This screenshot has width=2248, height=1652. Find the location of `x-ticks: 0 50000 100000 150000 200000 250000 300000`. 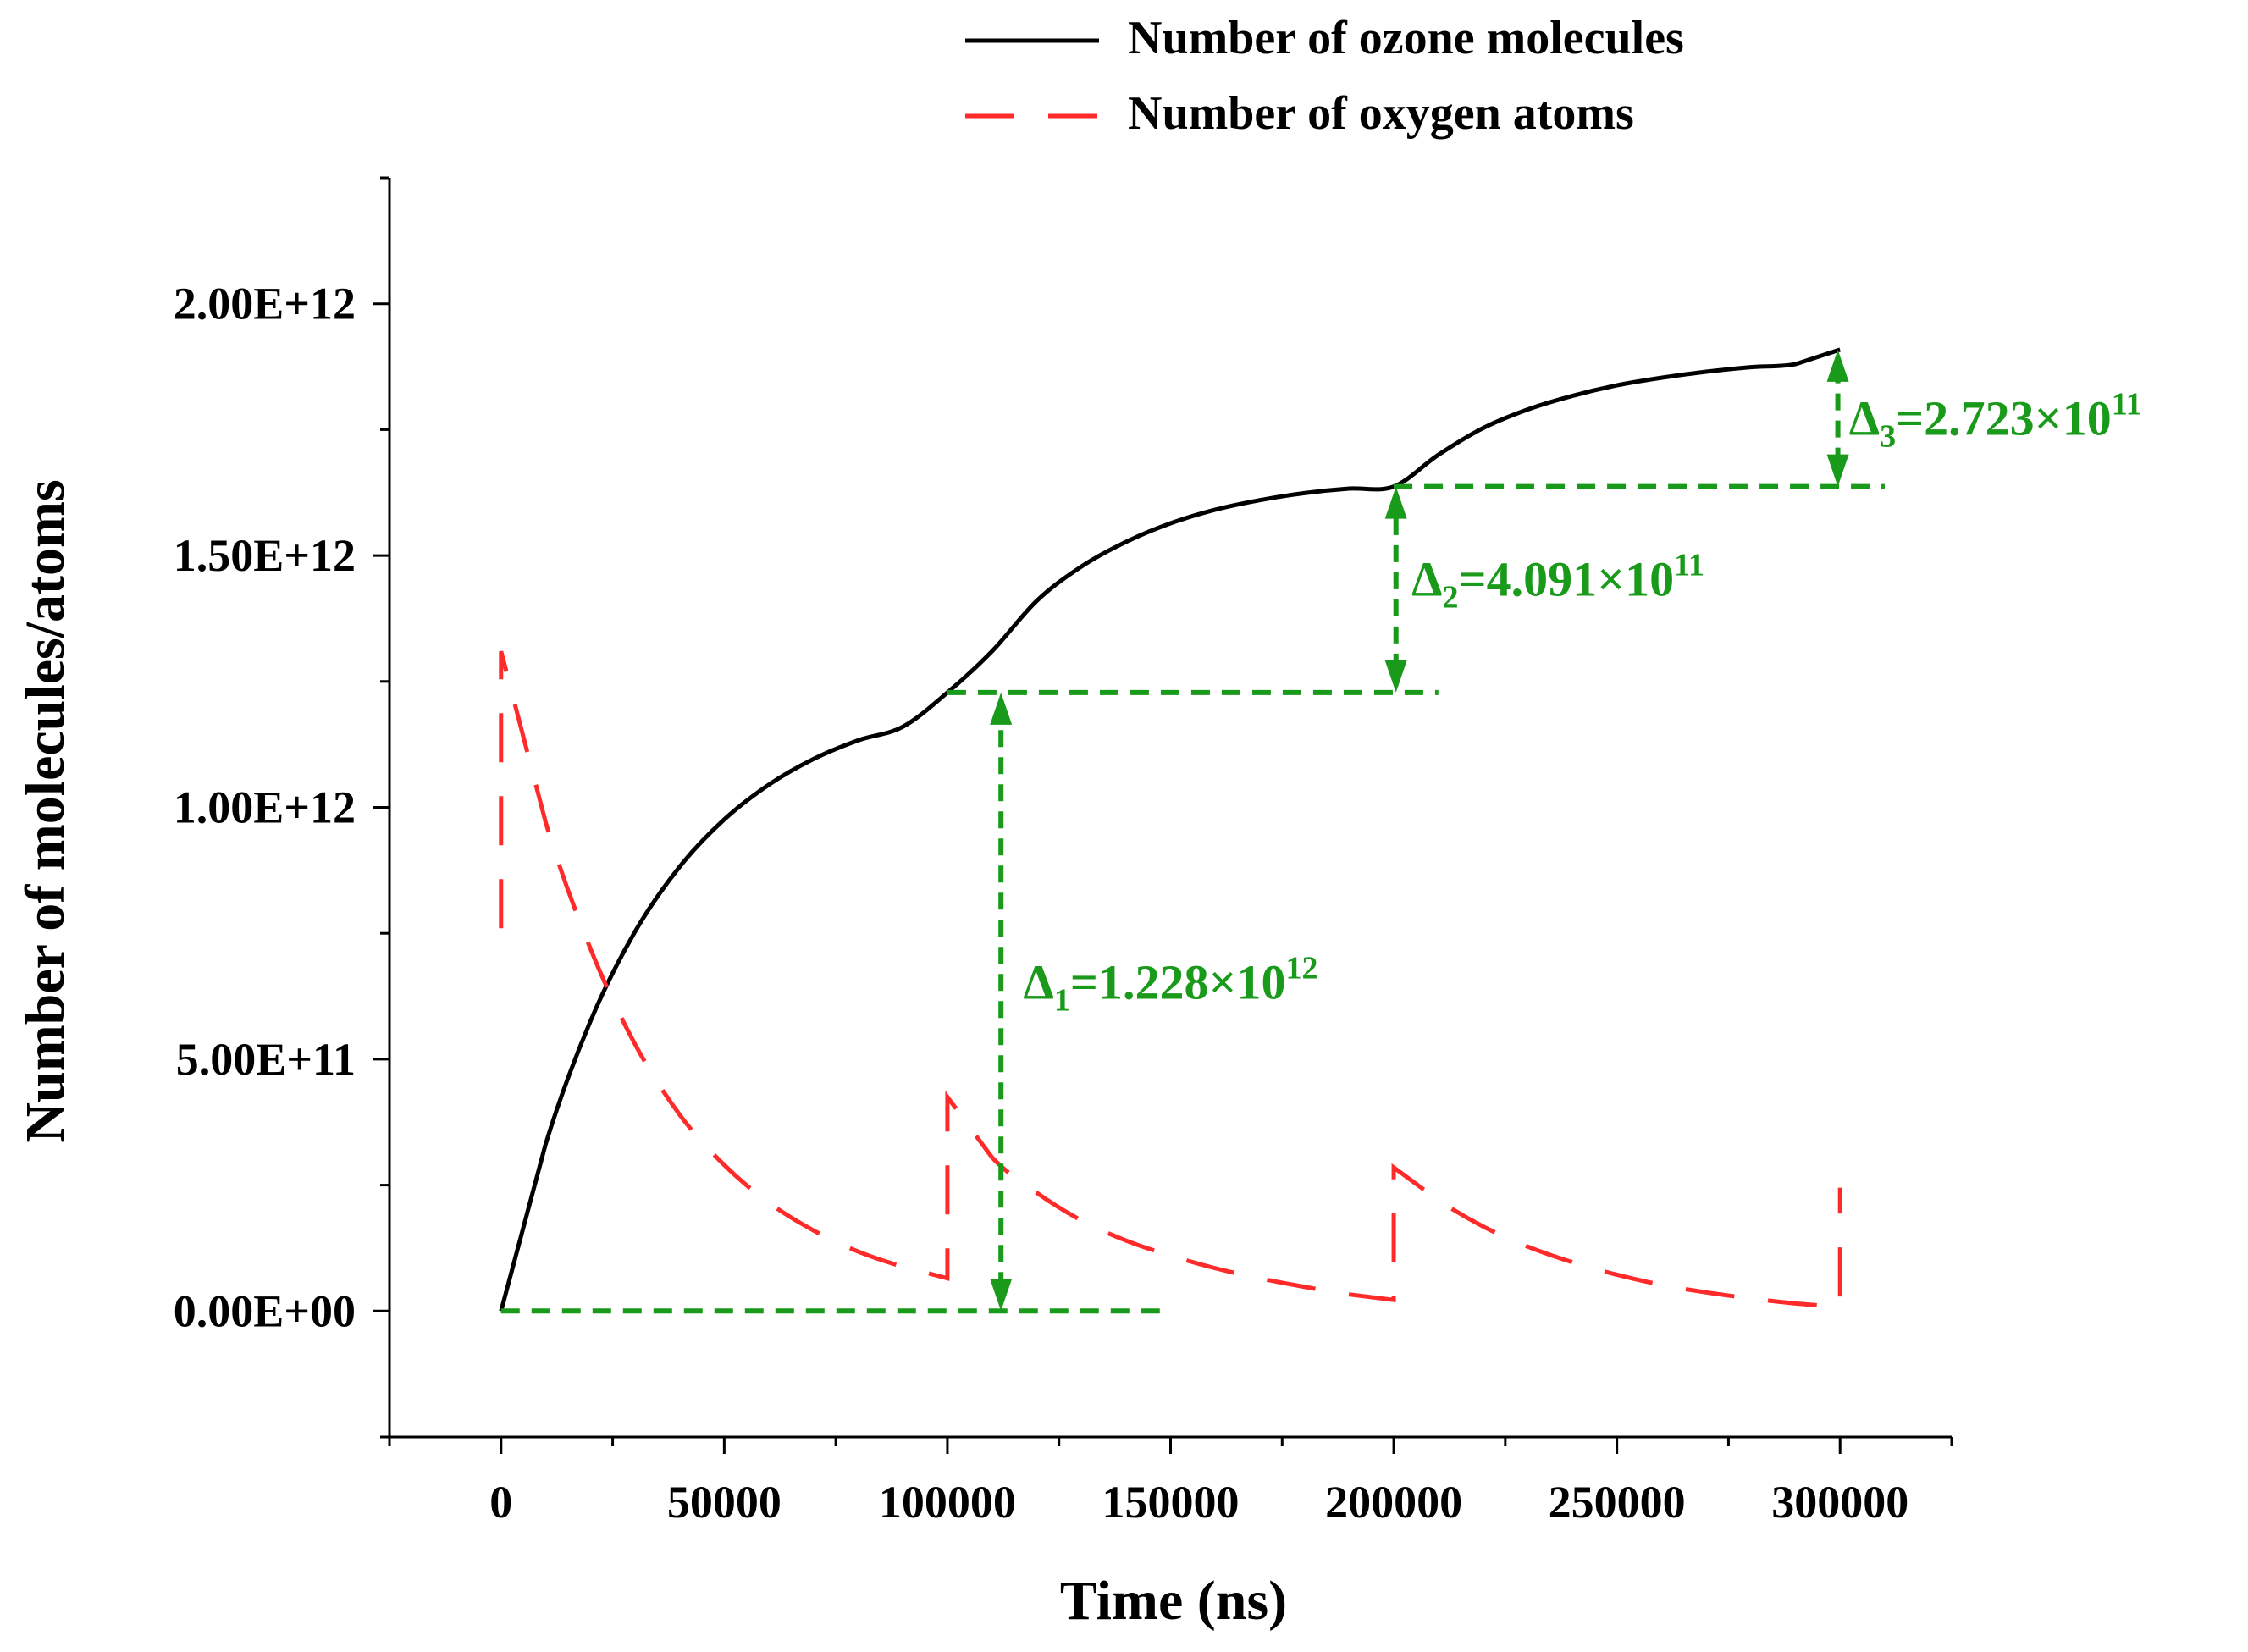

x-ticks: 0 50000 100000 150000 200000 250000 300000 is located at coordinates (1170, 1483).